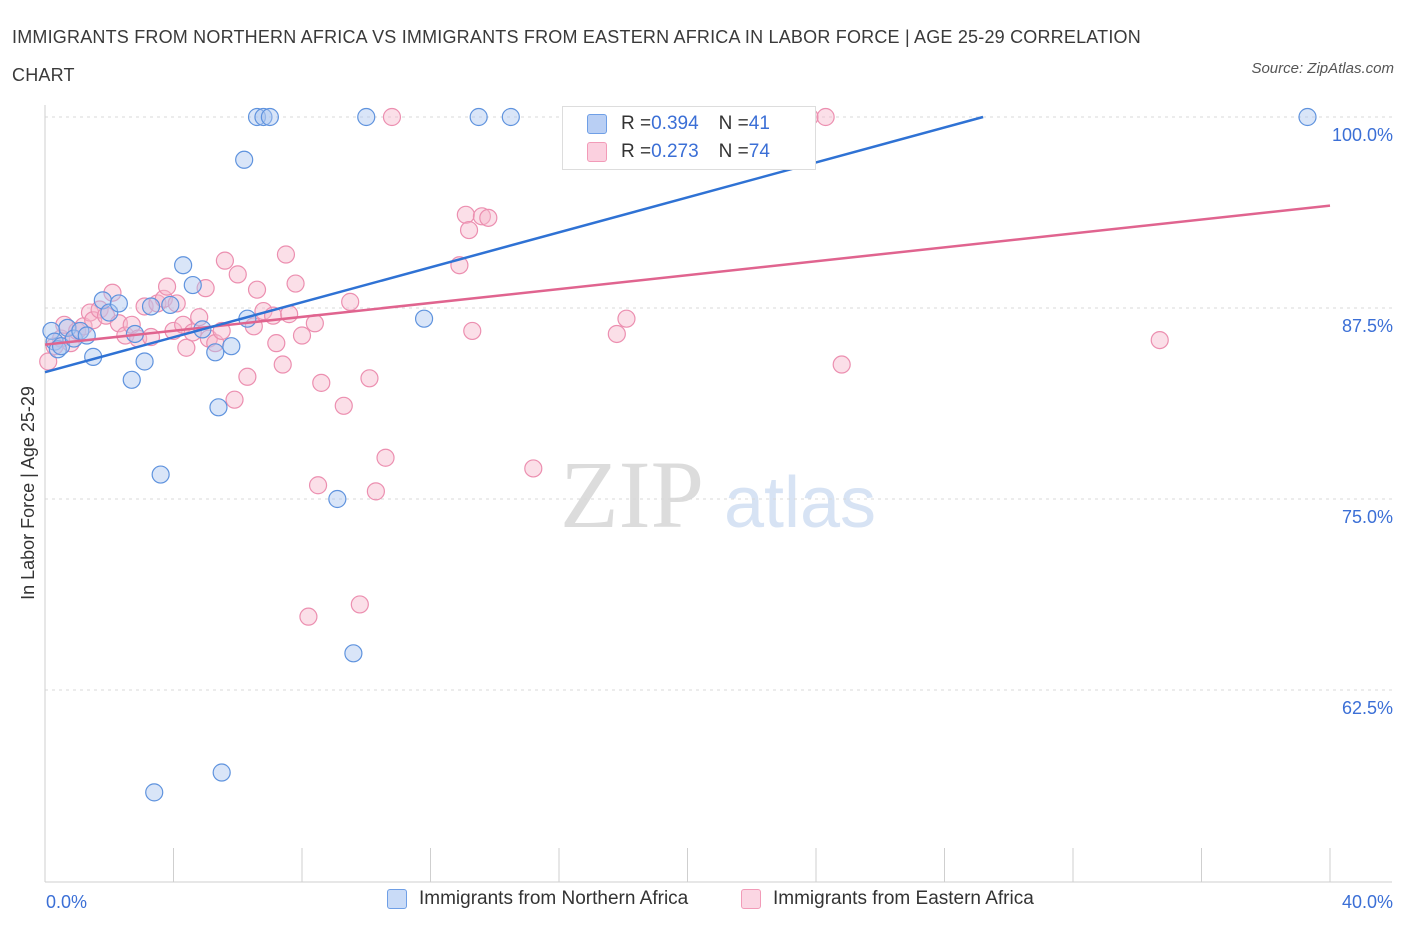 The height and width of the screenshot is (930, 1406). I want to click on stats-legend: R = 0.394 N = 41 R = 0.273 N = 74, so click(689, 138).